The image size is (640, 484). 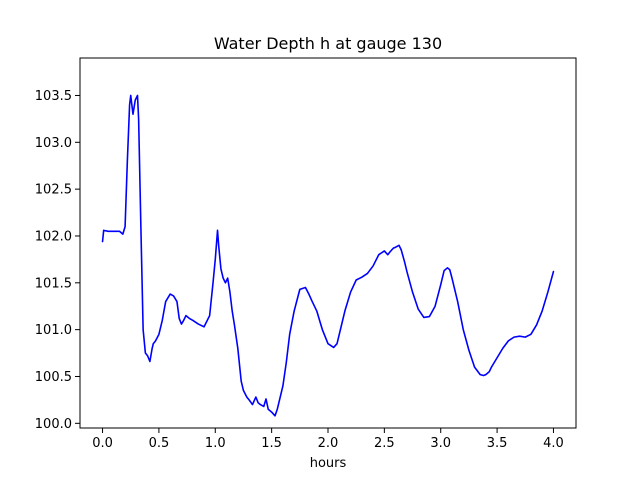 I want to click on y-tick-label: 102.5, so click(x=53, y=190).